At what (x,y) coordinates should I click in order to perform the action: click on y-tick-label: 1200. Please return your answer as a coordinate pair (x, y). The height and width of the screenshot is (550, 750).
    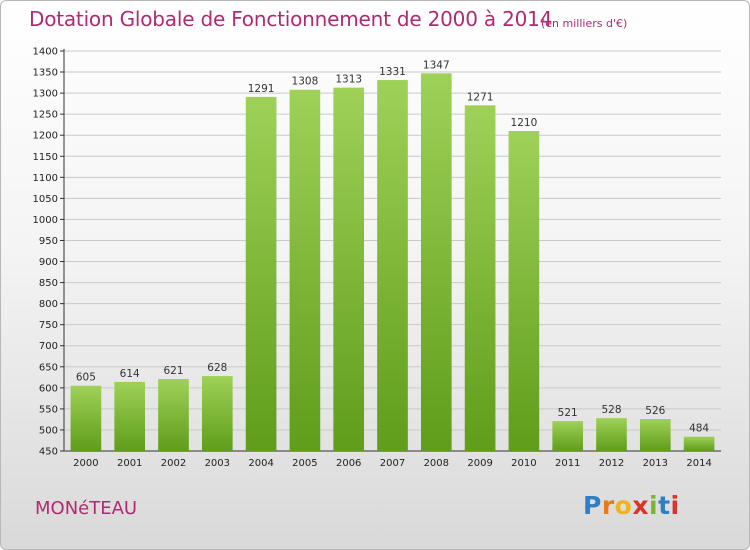
    Looking at the image, I should click on (45, 136).